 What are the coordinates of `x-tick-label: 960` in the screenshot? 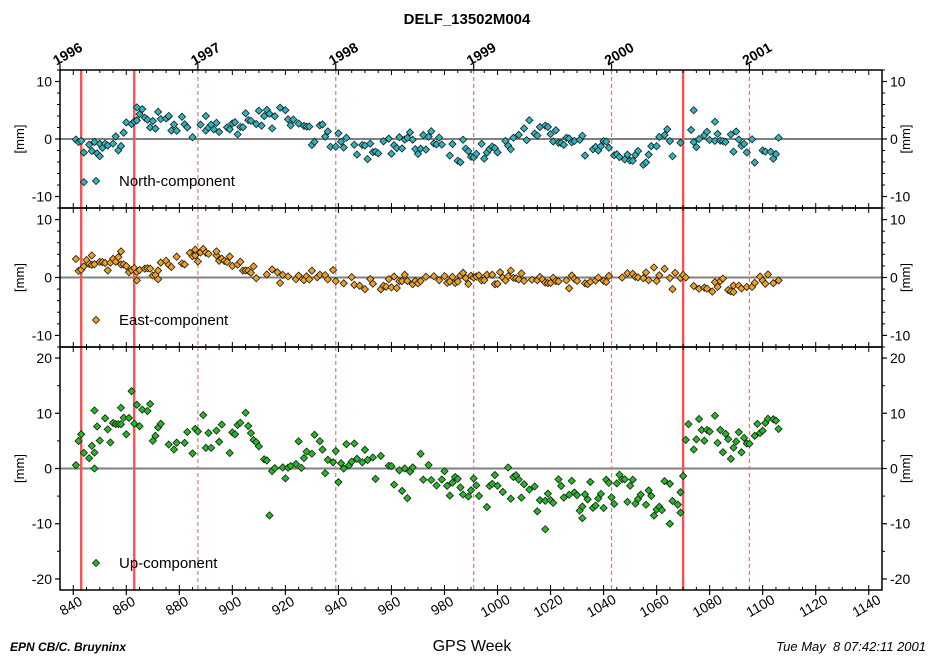 It's located at (389, 606).